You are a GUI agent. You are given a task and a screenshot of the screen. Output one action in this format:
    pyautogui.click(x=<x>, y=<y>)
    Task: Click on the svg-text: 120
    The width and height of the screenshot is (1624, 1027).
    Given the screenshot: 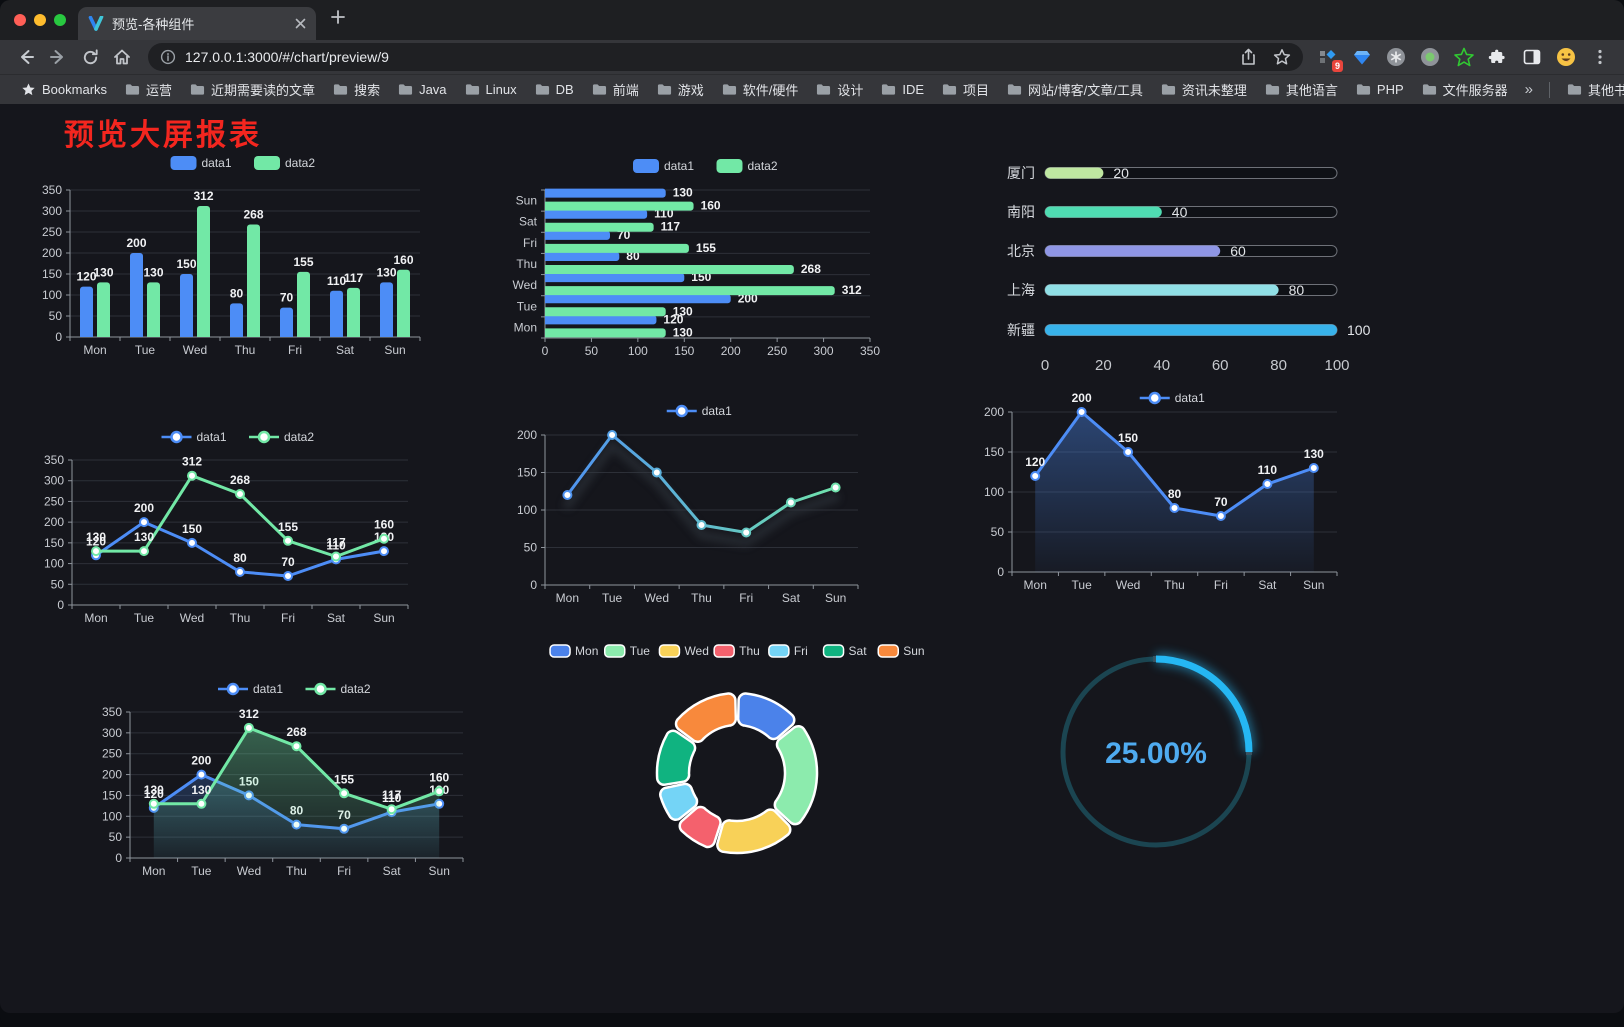 What is the action you would take?
    pyautogui.click(x=673, y=319)
    